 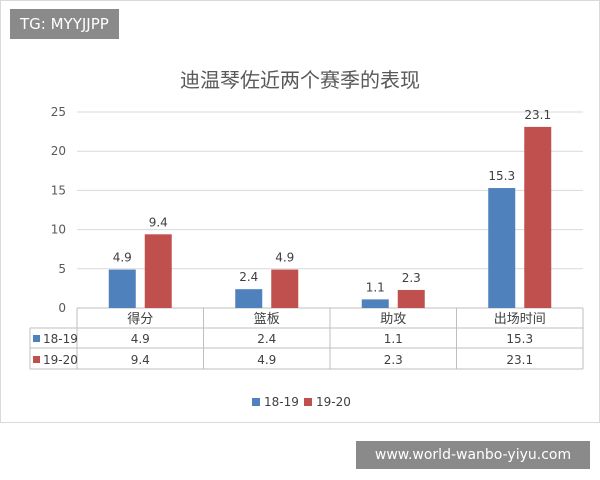 What do you see at coordinates (375, 287) in the screenshot?
I see `data-label: 1.1` at bounding box center [375, 287].